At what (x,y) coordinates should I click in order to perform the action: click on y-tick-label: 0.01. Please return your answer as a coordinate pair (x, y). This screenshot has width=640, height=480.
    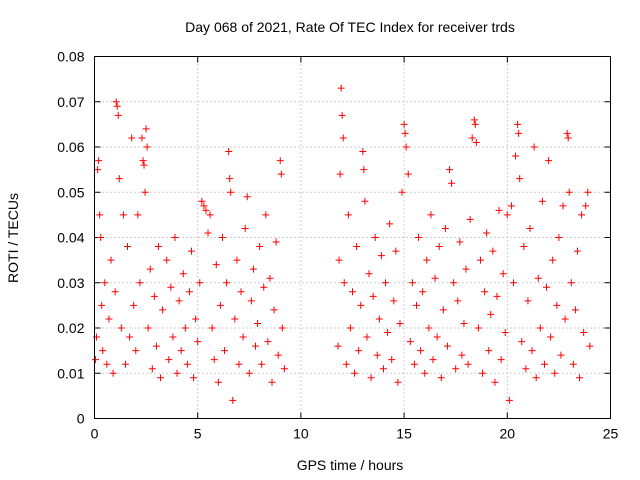
    Looking at the image, I should click on (70, 373).